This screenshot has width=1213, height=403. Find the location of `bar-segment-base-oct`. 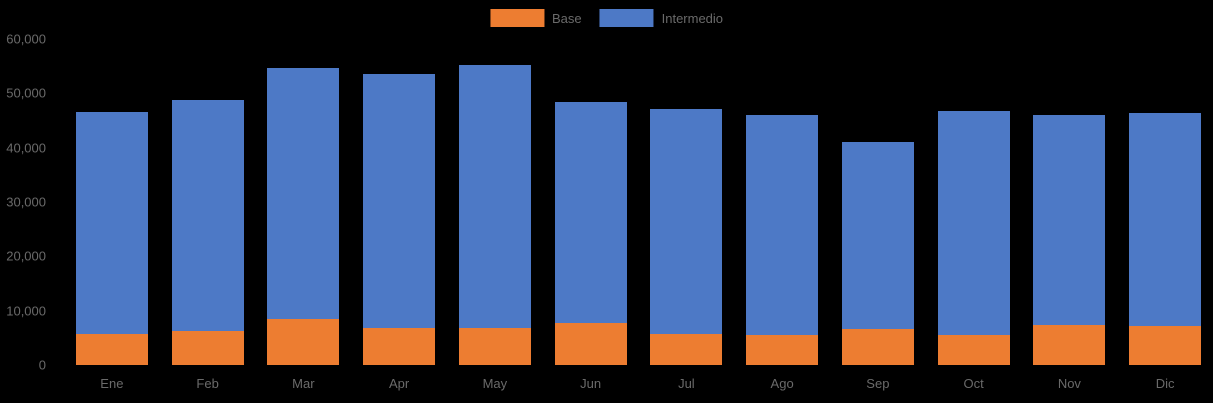

bar-segment-base-oct is located at coordinates (973, 350).